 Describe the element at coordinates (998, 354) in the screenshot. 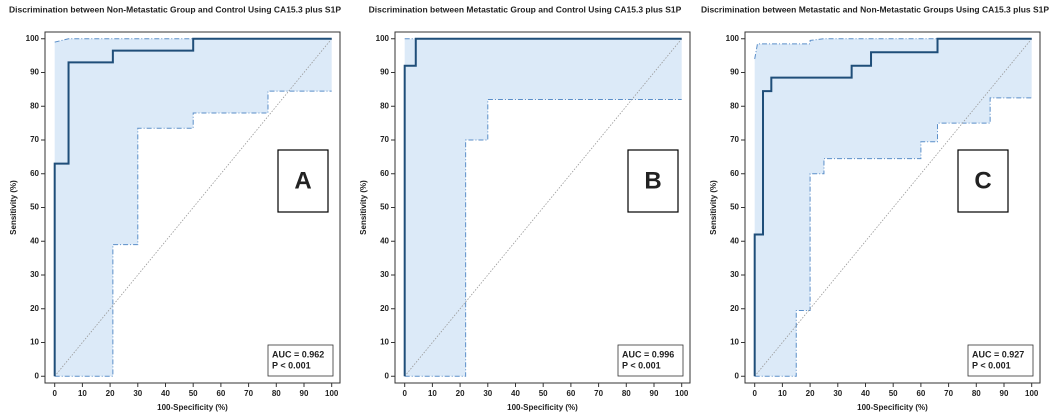

I see `annotation: AUC = 0.927` at that location.